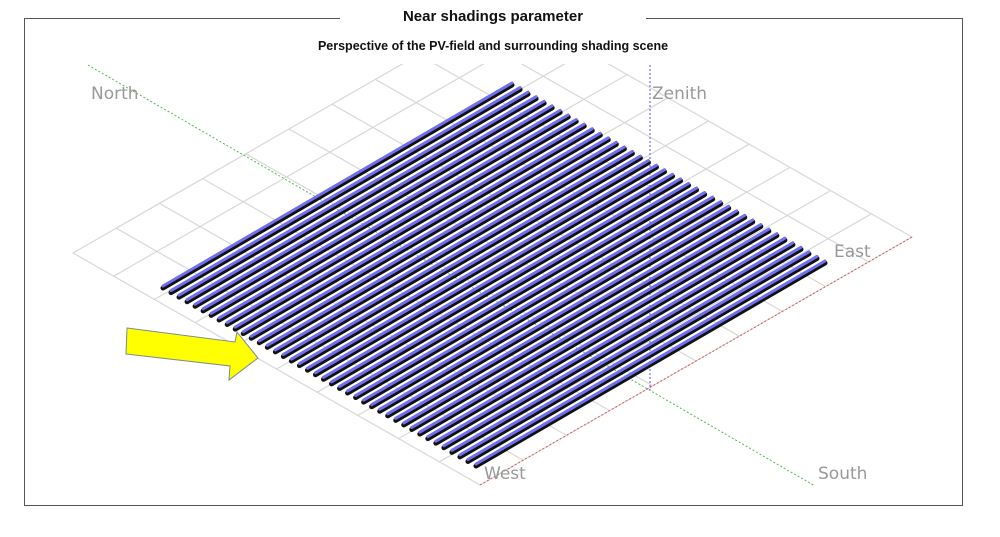 The width and height of the screenshot is (1000, 537). Describe the element at coordinates (192, 354) in the screenshot. I see `yellow-arrow-icon` at that location.